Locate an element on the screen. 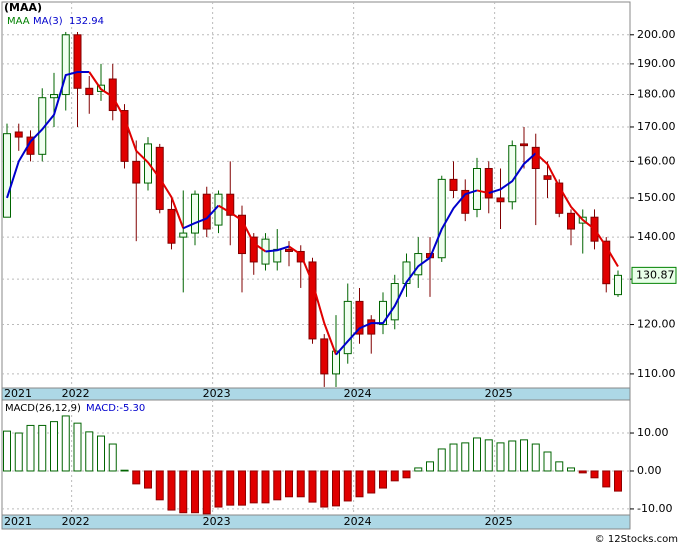 This screenshot has height=546, width=680. last-price-label: 130.87 is located at coordinates (655, 274).